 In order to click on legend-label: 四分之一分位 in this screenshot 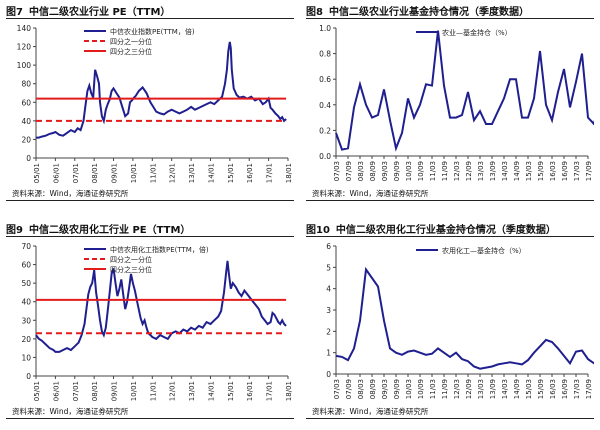, I will do `click(131, 41)`.